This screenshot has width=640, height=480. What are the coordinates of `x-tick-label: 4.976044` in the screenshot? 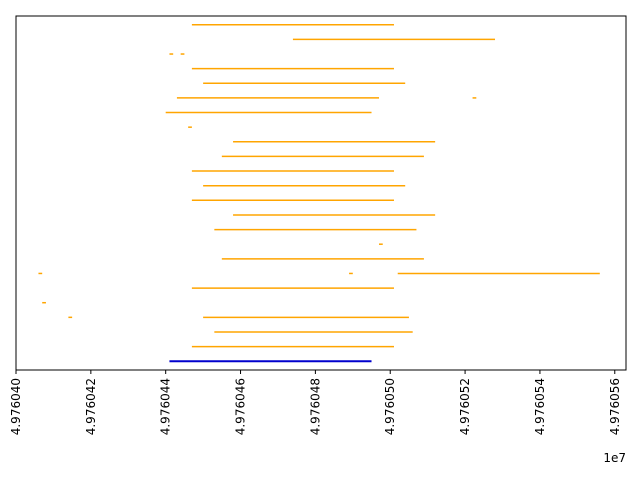 It's located at (166, 406).